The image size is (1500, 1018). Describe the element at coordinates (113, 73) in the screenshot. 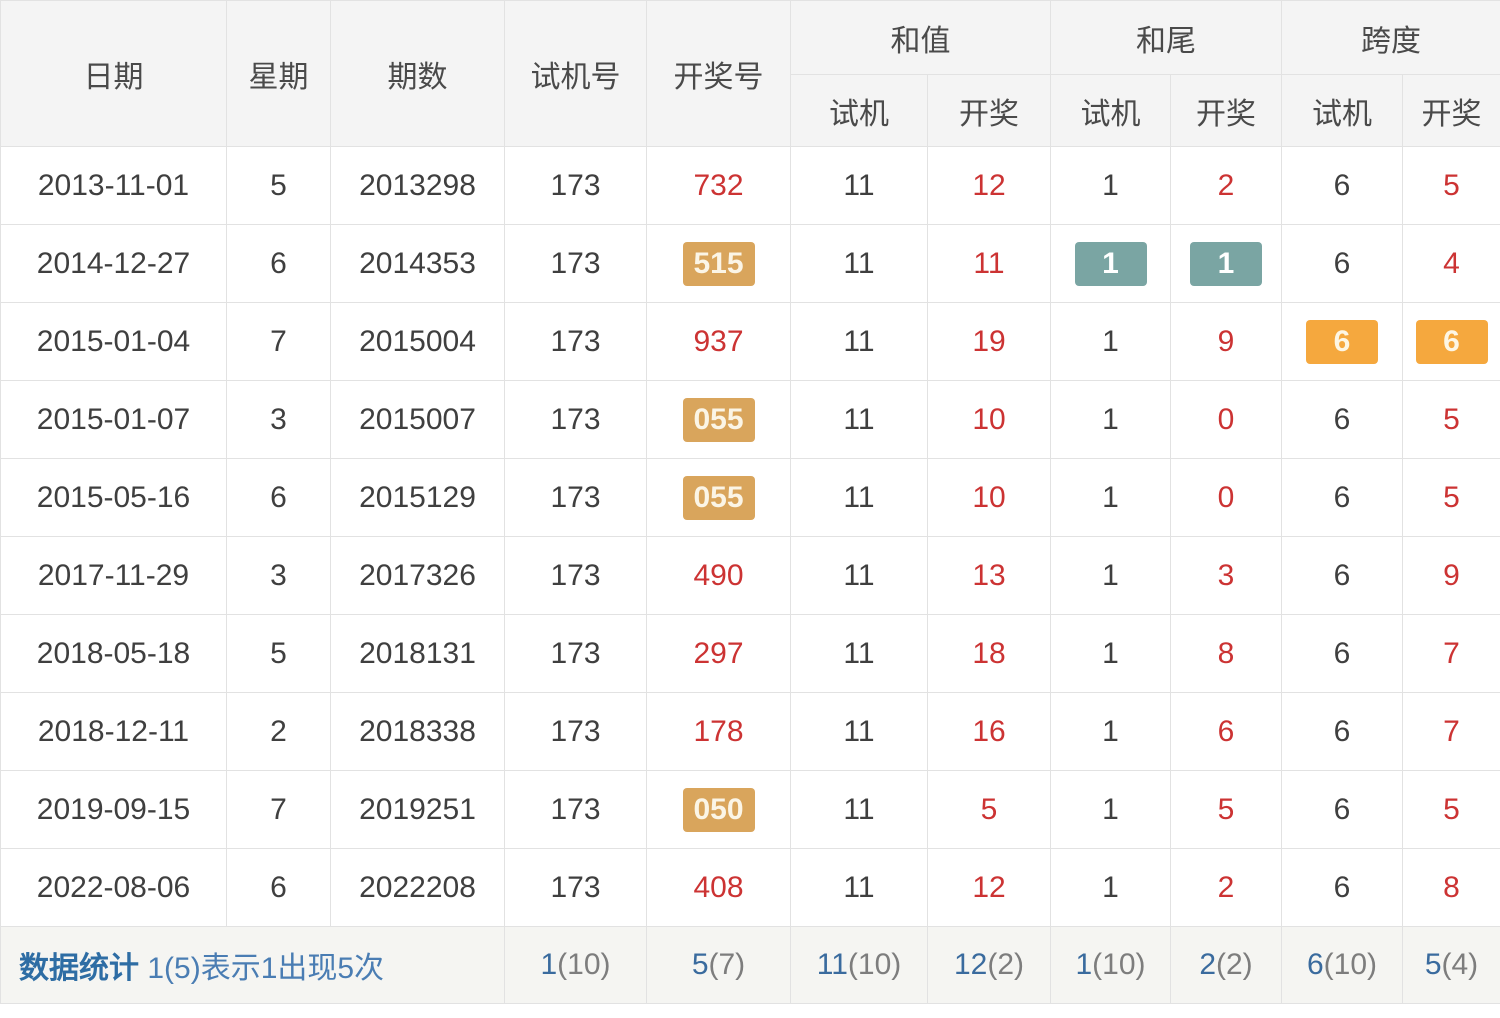

I see `column-header-date: 日期` at that location.